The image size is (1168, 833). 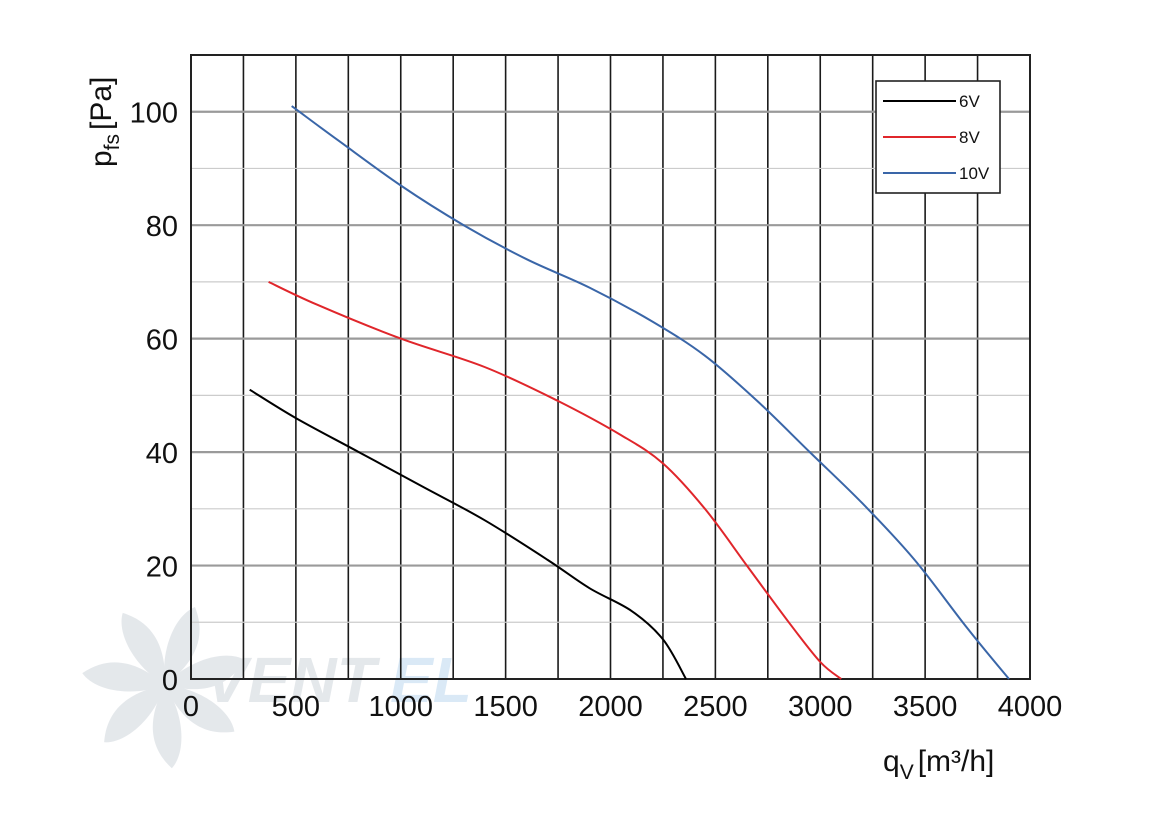 What do you see at coordinates (154, 397) in the screenshot?
I see `y-tick-labels: 0 20 40 60 80 100` at bounding box center [154, 397].